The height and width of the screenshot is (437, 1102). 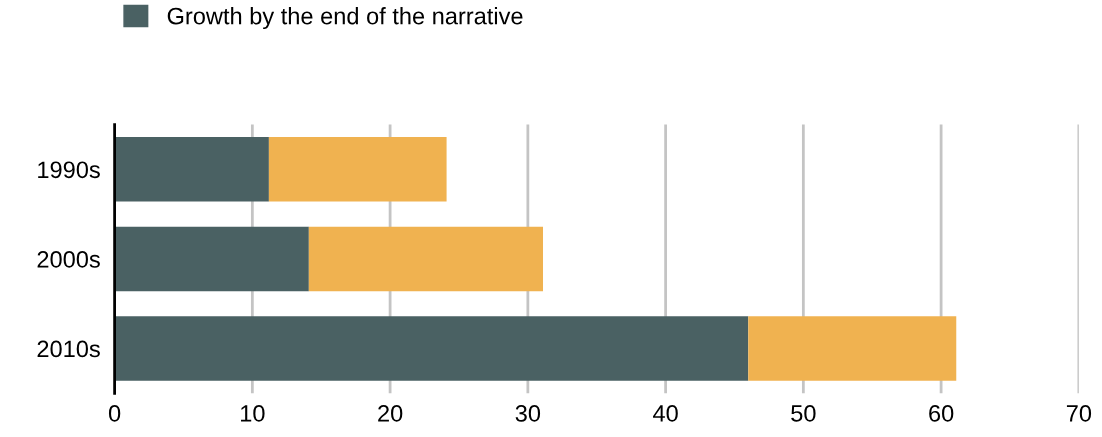 I want to click on x-tick-label: 30, so click(x=528, y=413).